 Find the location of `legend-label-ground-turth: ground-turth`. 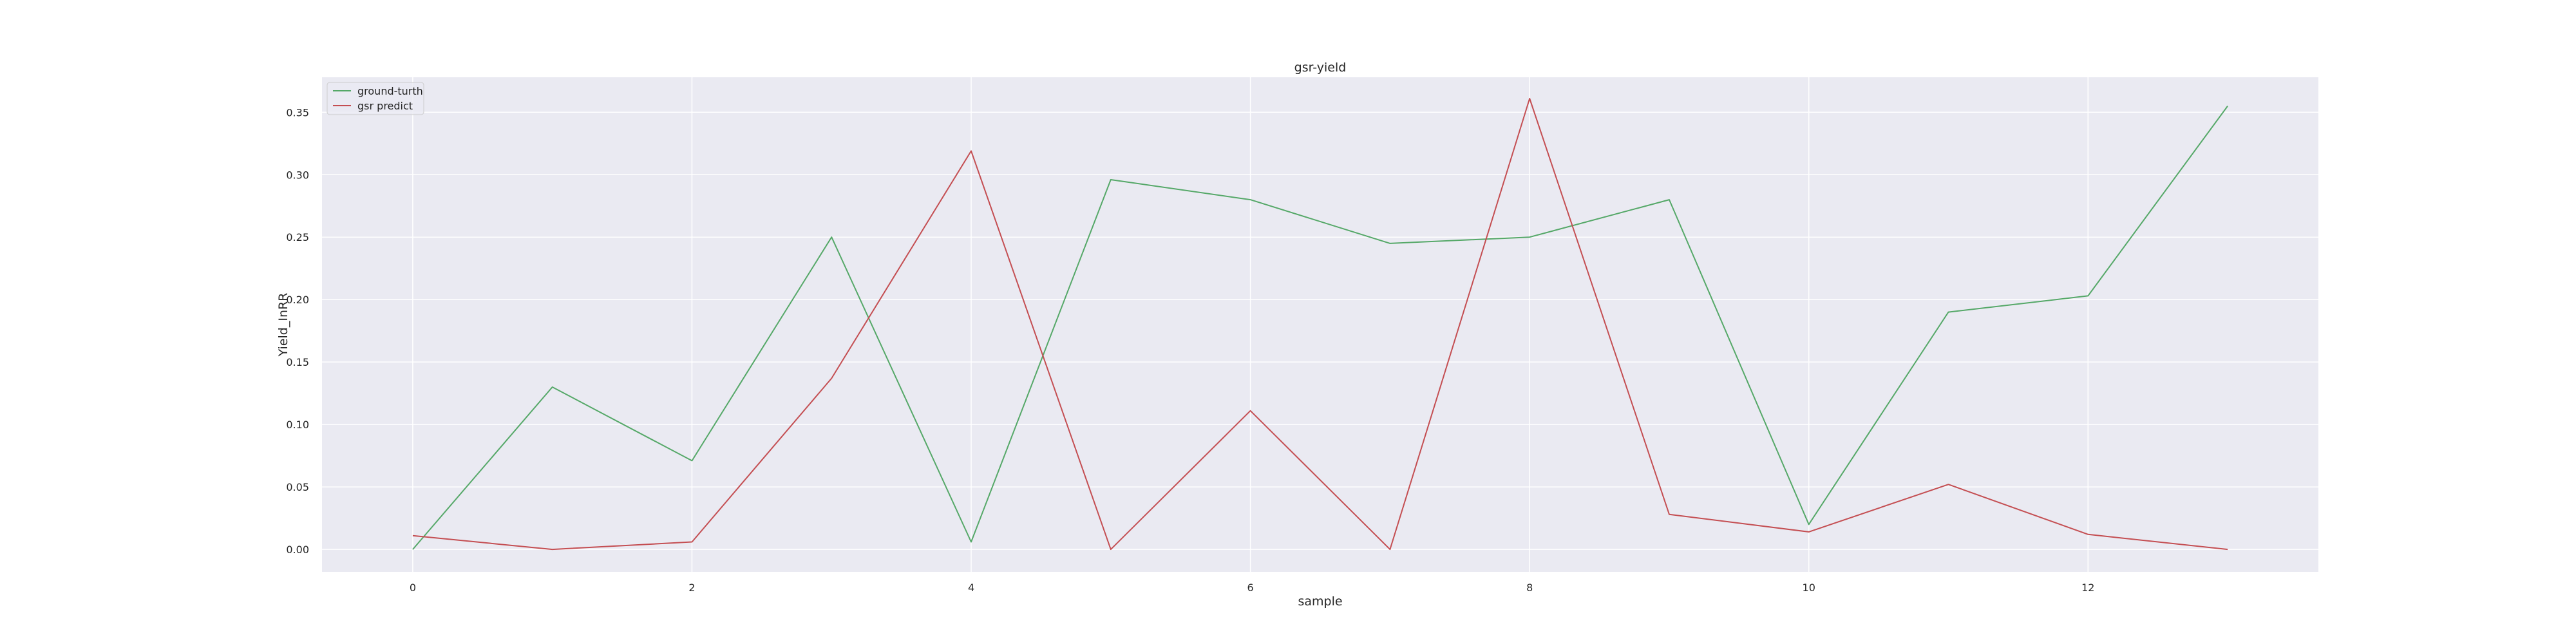

legend-label-ground-turth: ground-turth is located at coordinates (390, 91).